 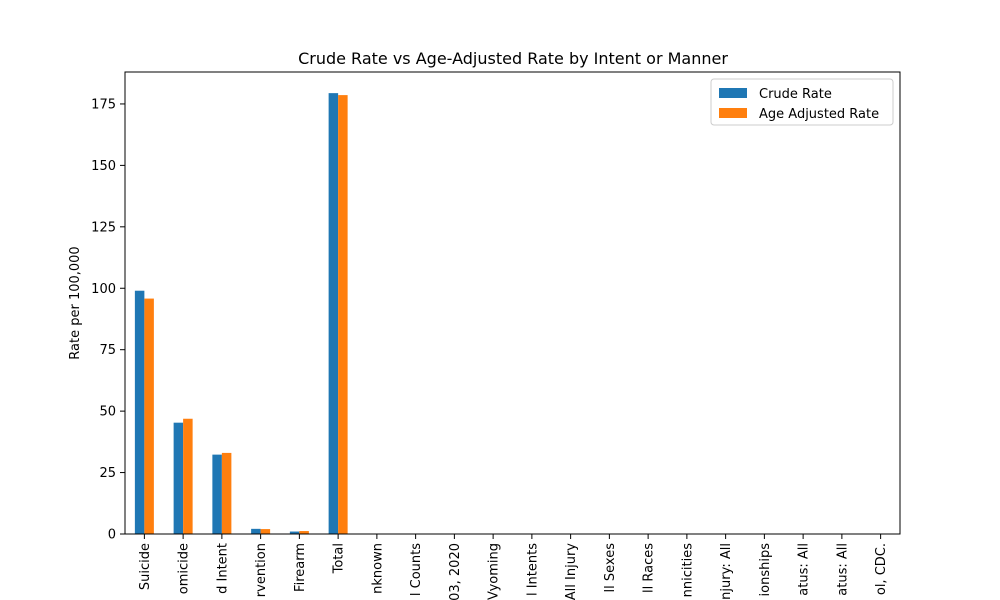 I want to click on x-tick-label: ionships, so click(x=765, y=570).